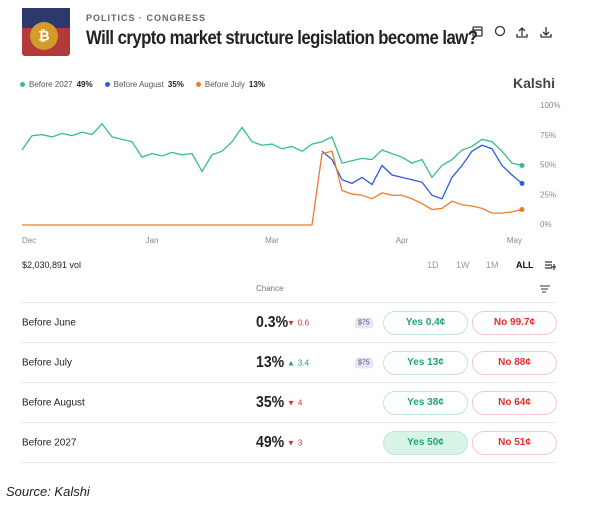  What do you see at coordinates (548, 135) in the screenshot?
I see `y-tick-label: 75%` at bounding box center [548, 135].